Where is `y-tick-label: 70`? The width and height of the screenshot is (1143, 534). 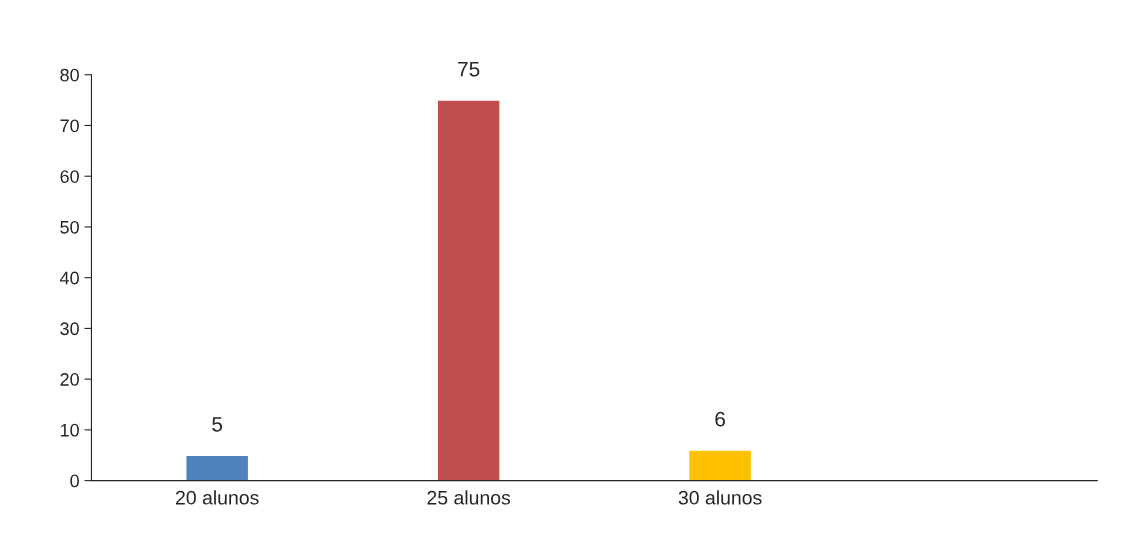 y-tick-label: 70 is located at coordinates (69, 126).